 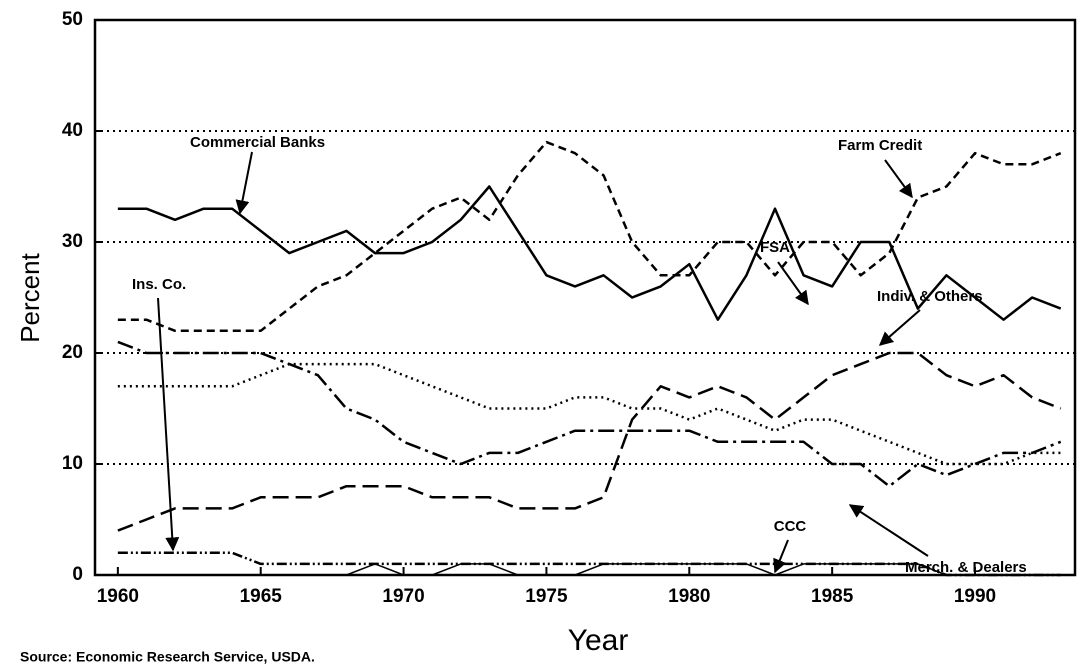 I want to click on x-tick-label: 1965, so click(x=261, y=596).